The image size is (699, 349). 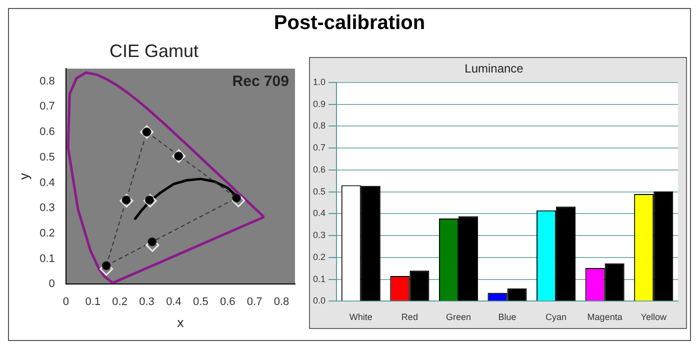 What do you see at coordinates (200, 302) in the screenshot?
I see `x-tick-label: 0.5` at bounding box center [200, 302].